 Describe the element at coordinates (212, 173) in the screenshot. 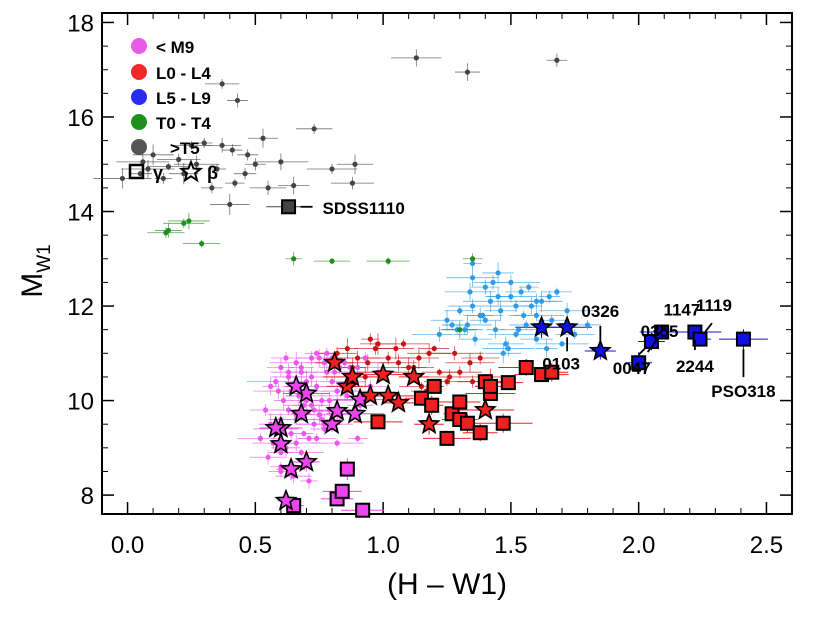

I see `legend-beta-label: β` at that location.